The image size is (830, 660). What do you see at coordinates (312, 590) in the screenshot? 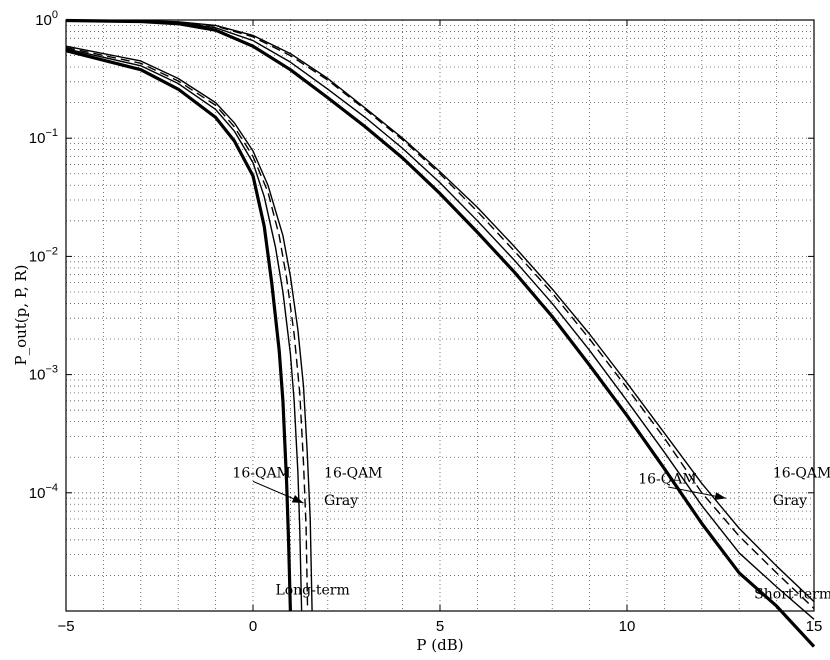
I see `annotation-label: Long-term` at bounding box center [312, 590].